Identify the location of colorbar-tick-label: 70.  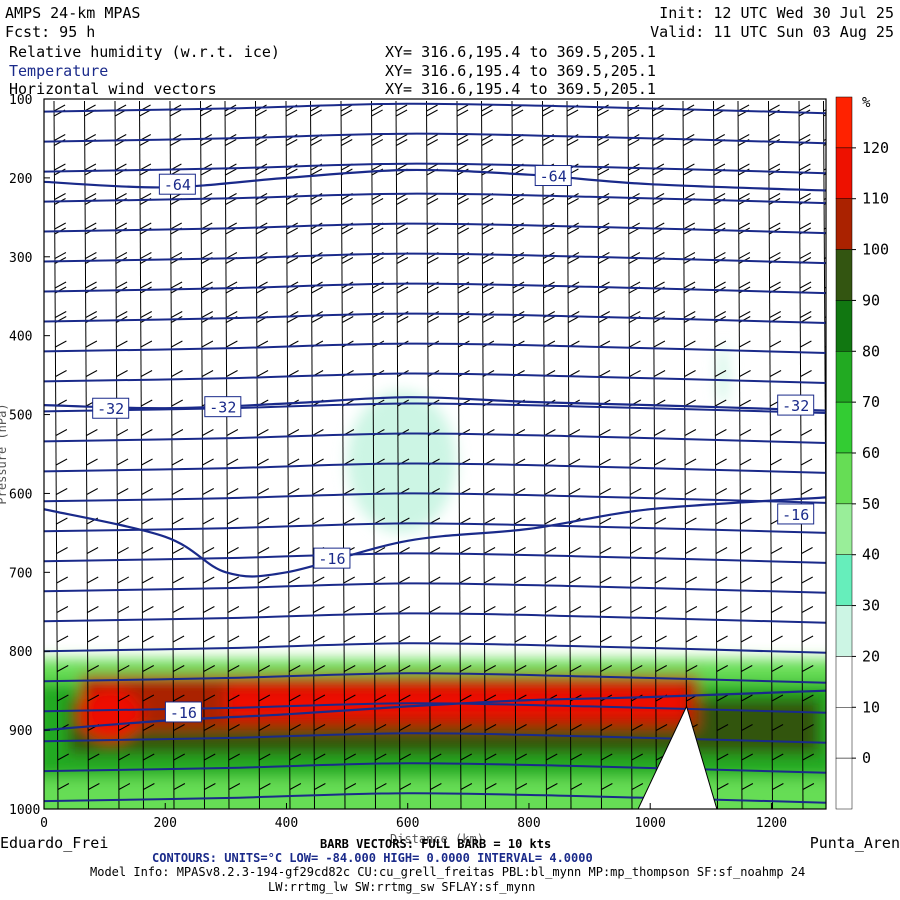
(871, 402).